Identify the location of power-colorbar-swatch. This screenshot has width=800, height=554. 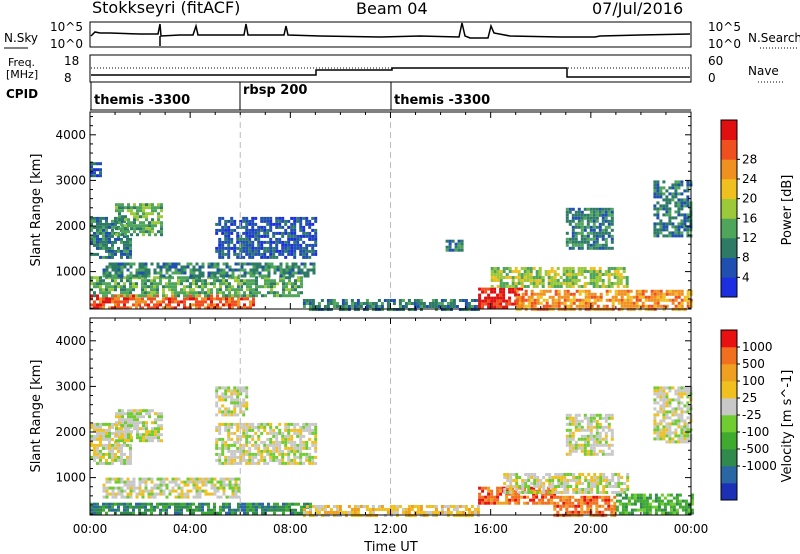
(729, 228).